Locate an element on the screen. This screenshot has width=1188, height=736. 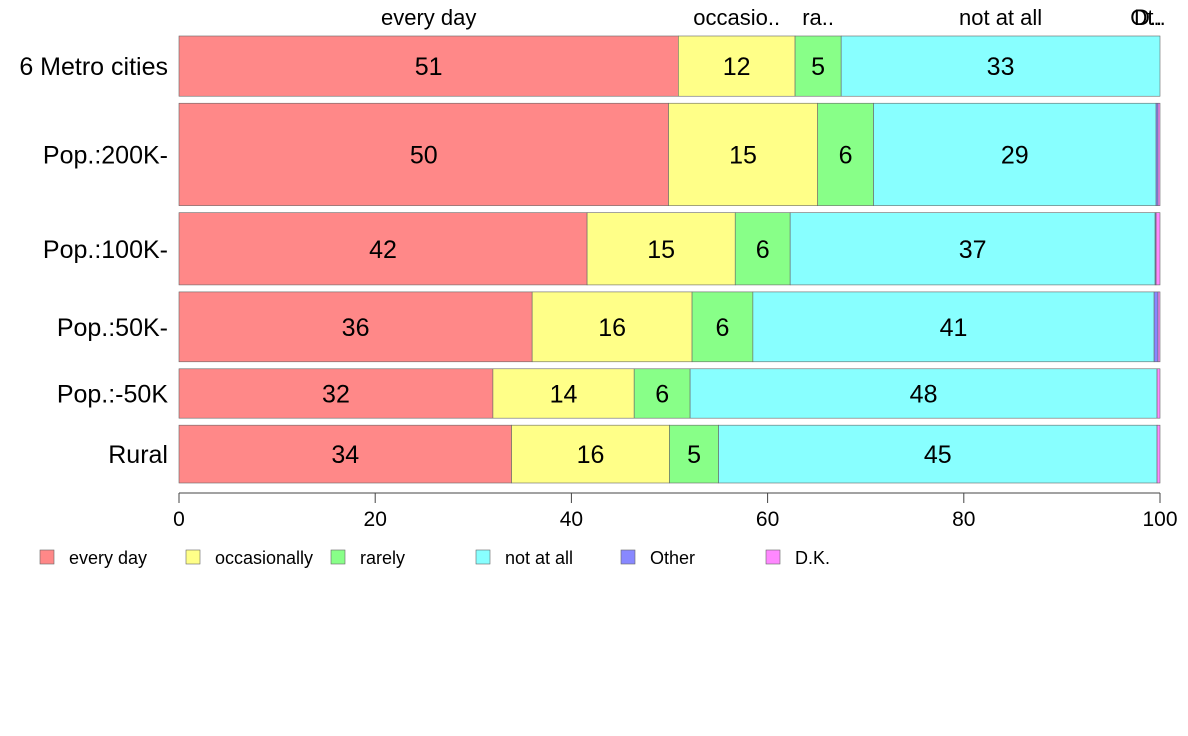
legend-item-every-day: every day is located at coordinates (93, 558).